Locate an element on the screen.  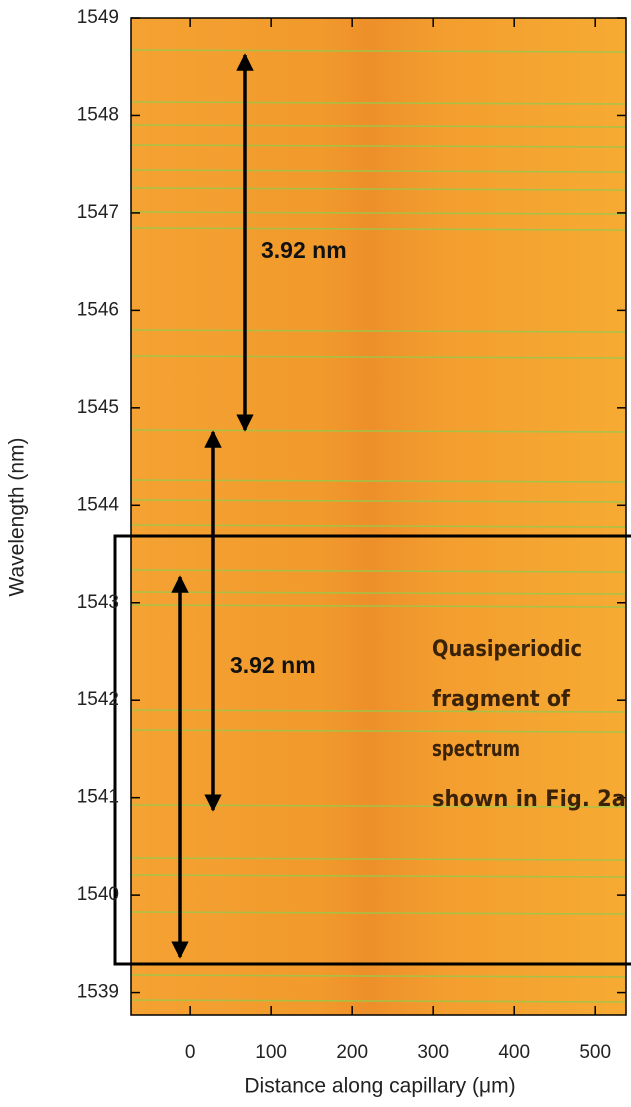
y-tick-label: 1548 is located at coordinates (98, 114).